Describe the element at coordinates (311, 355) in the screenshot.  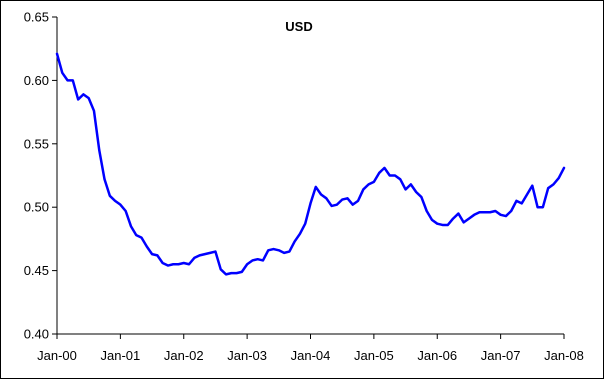
I see `x-tick-label: Jan-04` at that location.